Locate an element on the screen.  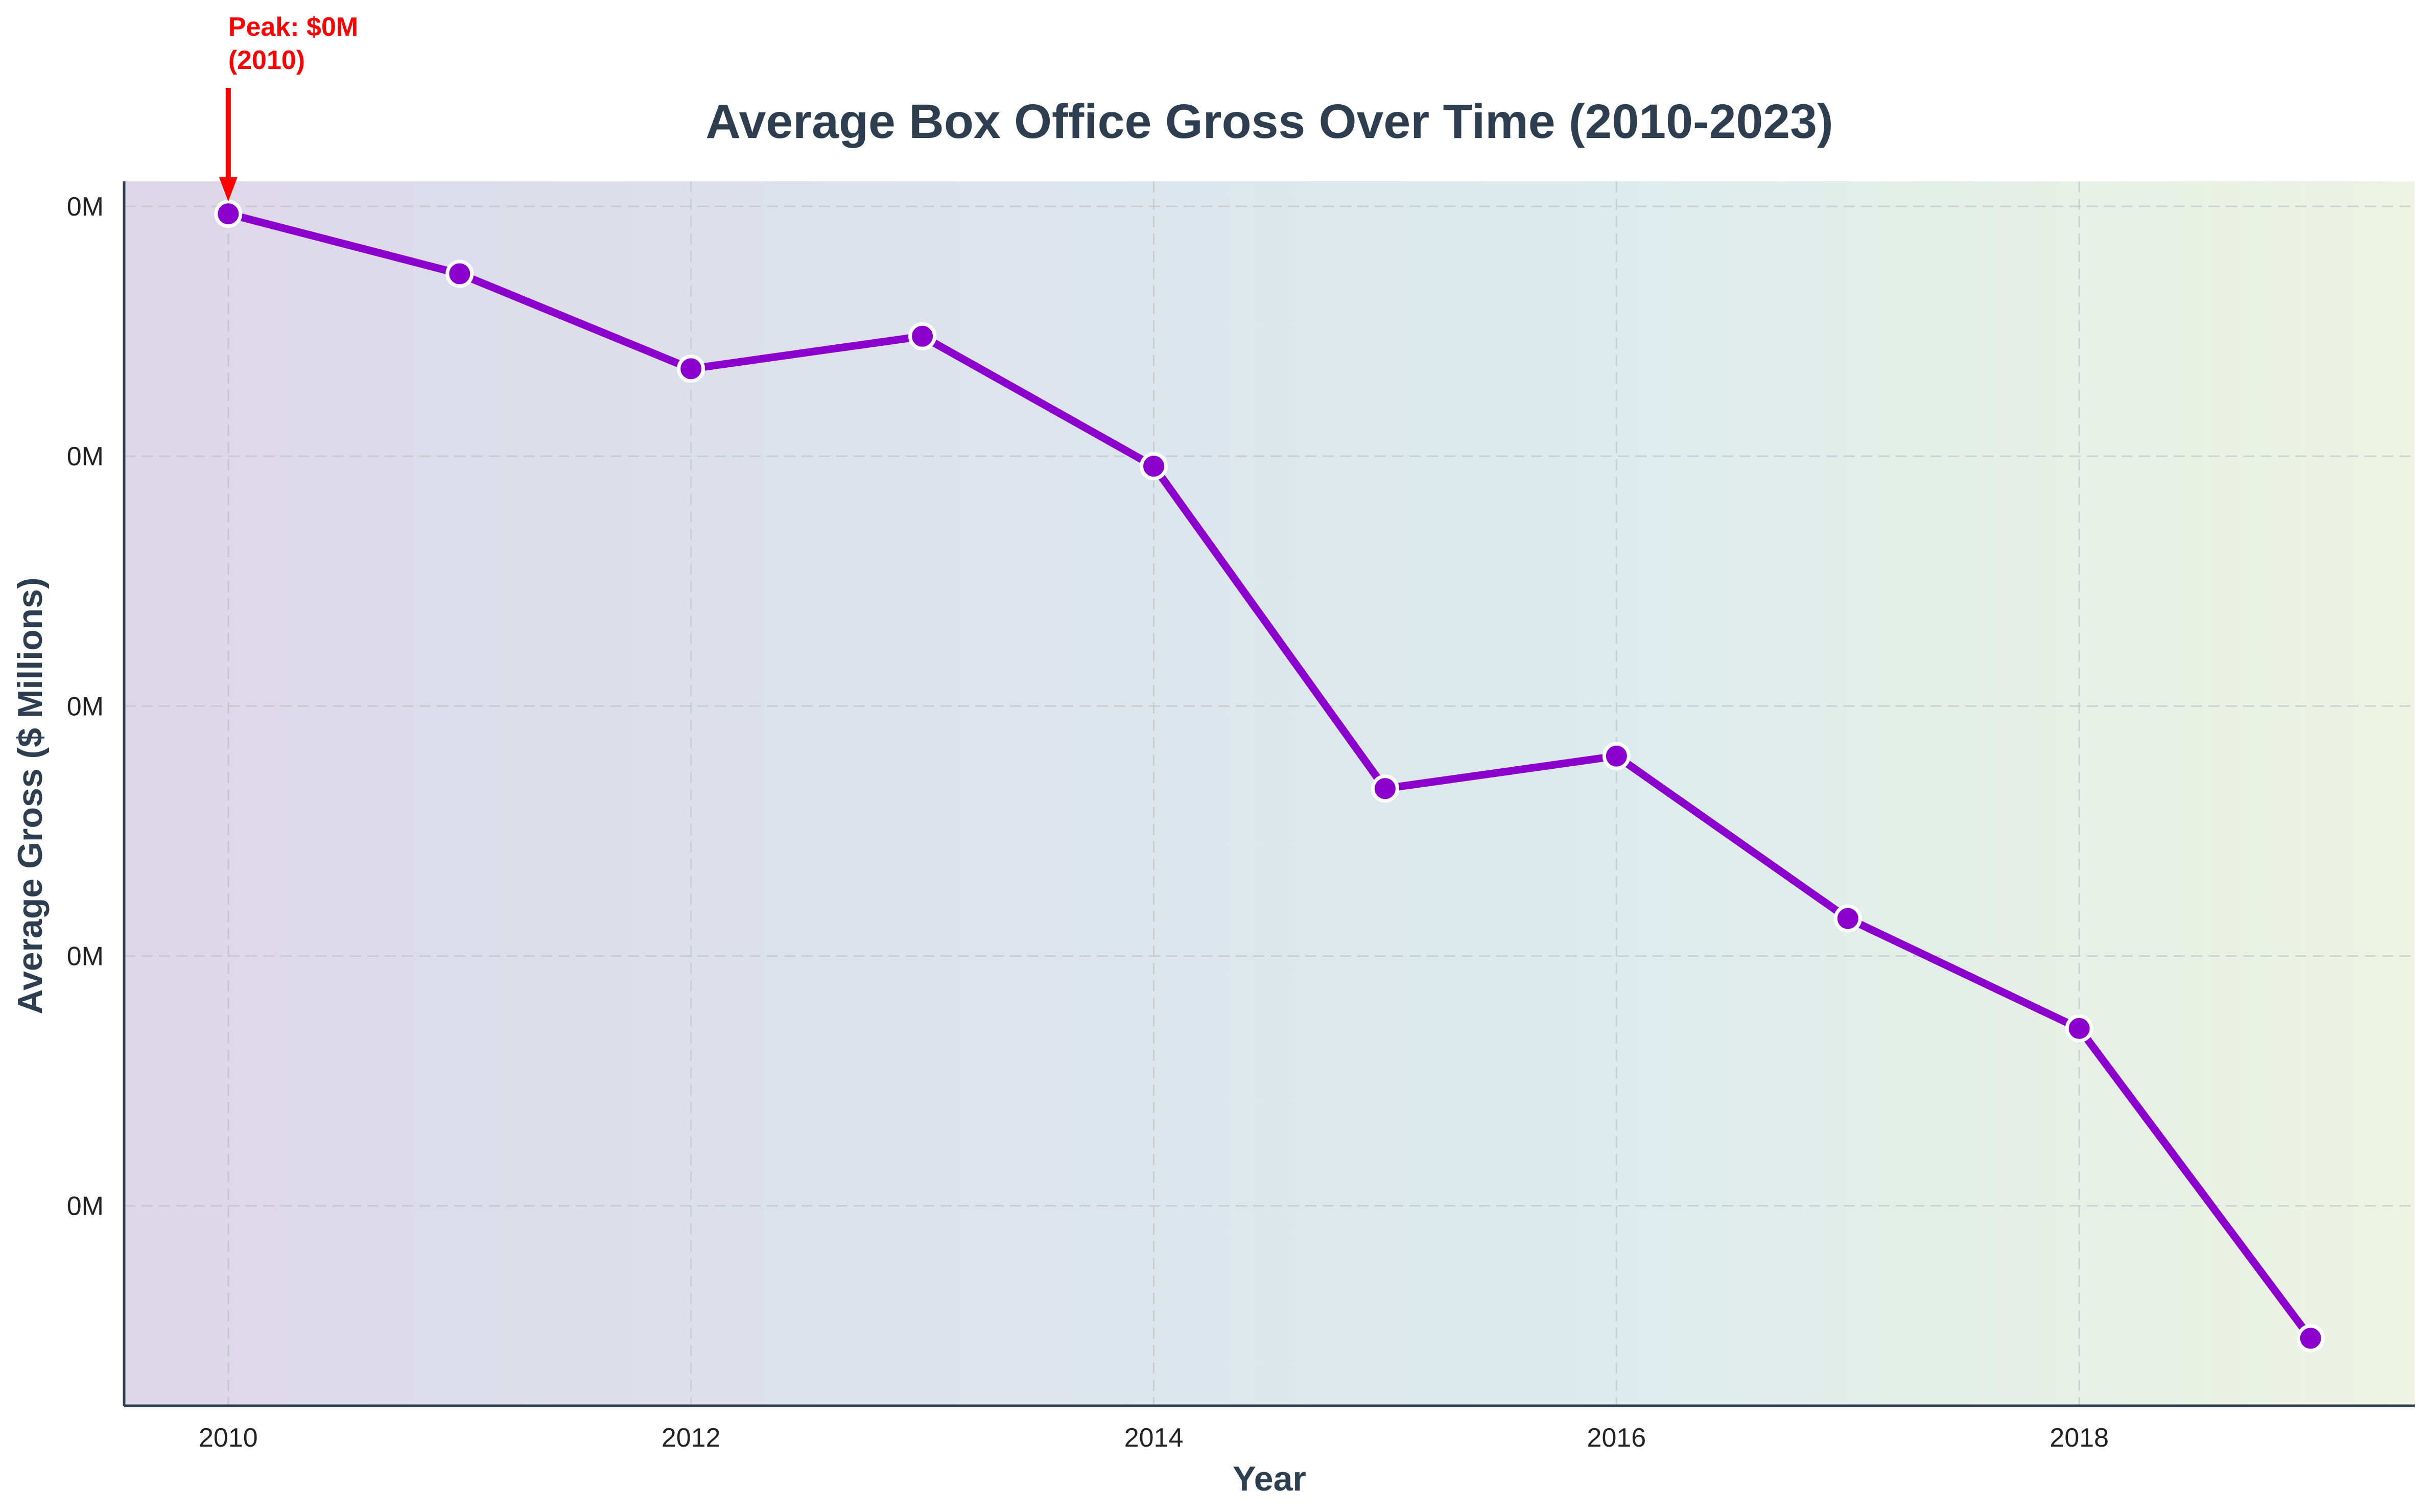
y-axis-label: Average Gross ($ Millions) is located at coordinates (30, 795).